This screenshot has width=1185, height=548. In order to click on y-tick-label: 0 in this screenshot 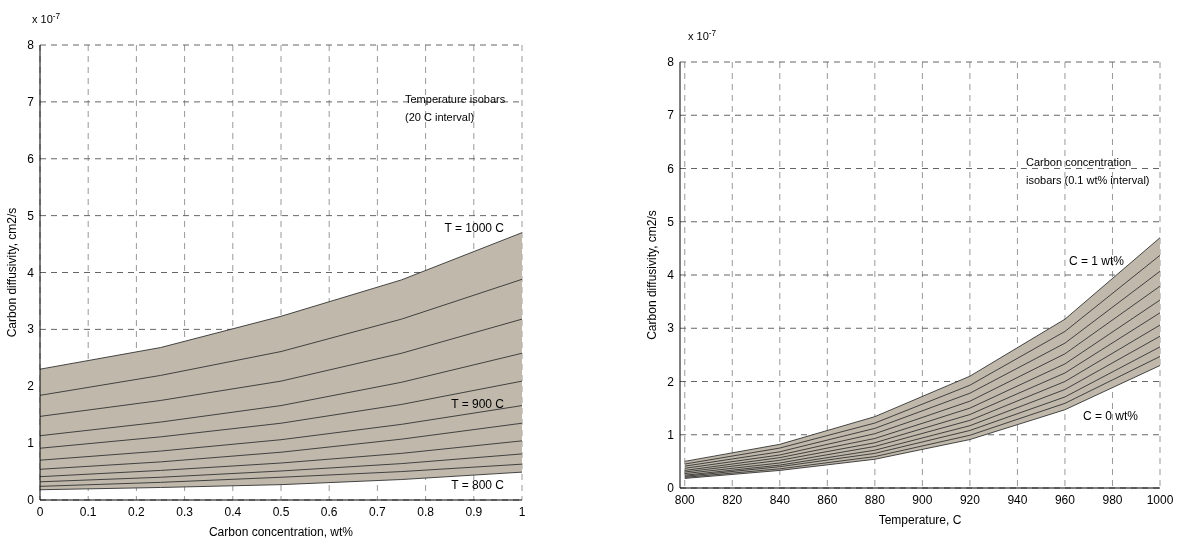, I will do `click(671, 488)`.